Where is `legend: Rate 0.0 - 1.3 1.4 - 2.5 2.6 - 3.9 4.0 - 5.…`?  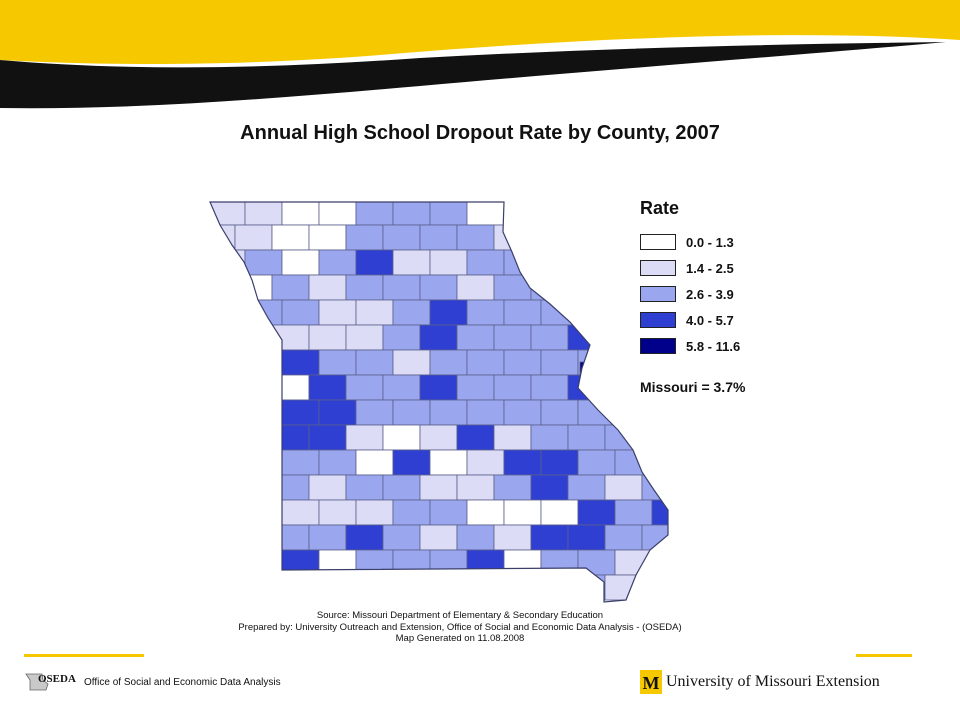
legend: Rate 0.0 - 1.3 1.4 - 2.5 2.6 - 3.9 4.0 - 5.… is located at coordinates (692, 296).